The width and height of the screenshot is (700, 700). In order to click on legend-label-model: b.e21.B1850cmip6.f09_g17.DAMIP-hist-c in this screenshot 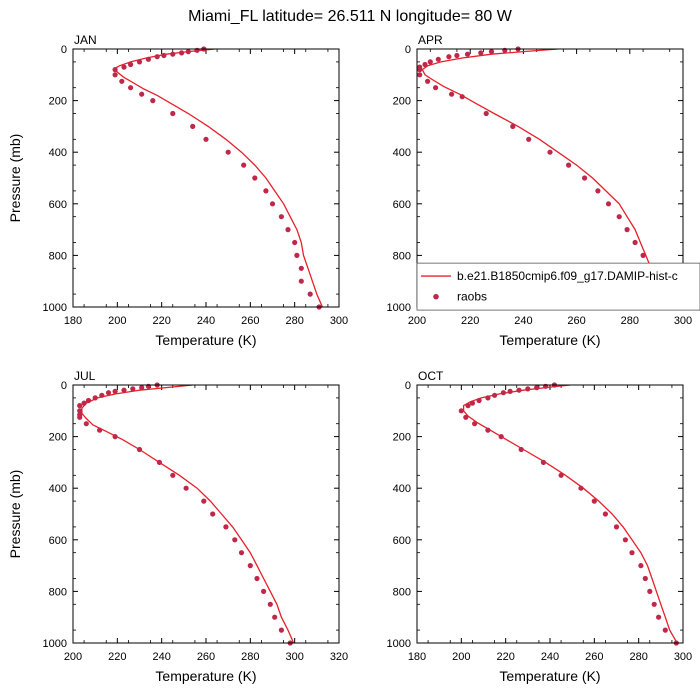, I will do `click(567, 276)`.